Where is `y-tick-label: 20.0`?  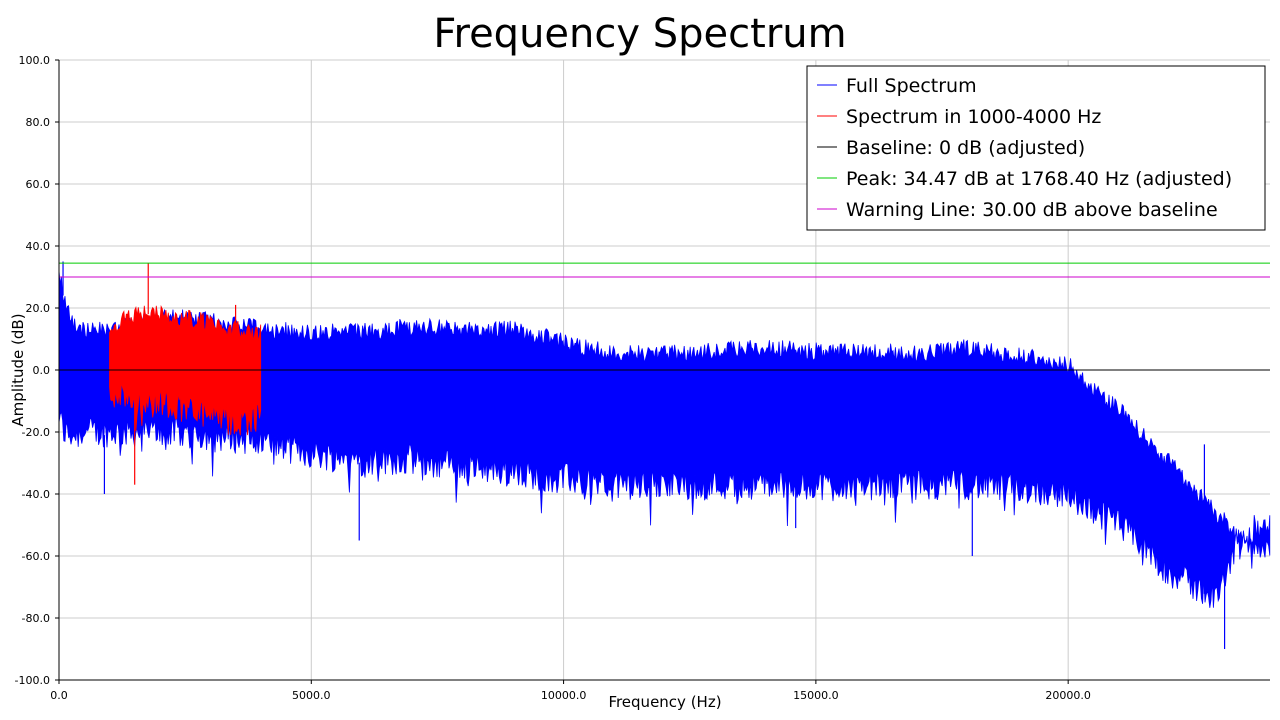 y-tick-label: 20.0 is located at coordinates (38, 308).